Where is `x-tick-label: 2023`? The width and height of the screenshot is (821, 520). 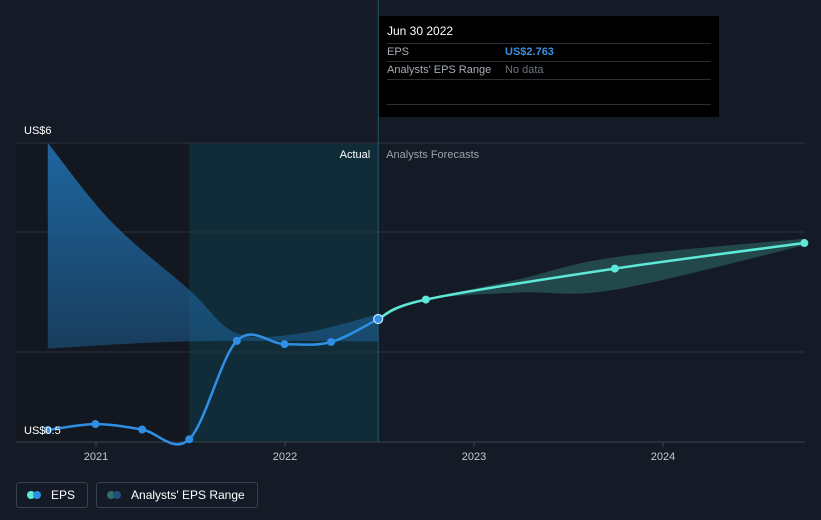 x-tick-label: 2023 is located at coordinates (474, 457).